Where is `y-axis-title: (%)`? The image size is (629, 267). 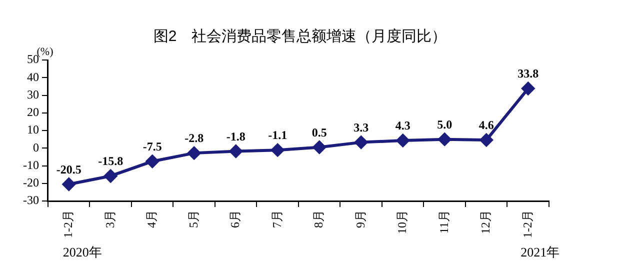 y-axis-title: (%) is located at coordinates (45, 52).